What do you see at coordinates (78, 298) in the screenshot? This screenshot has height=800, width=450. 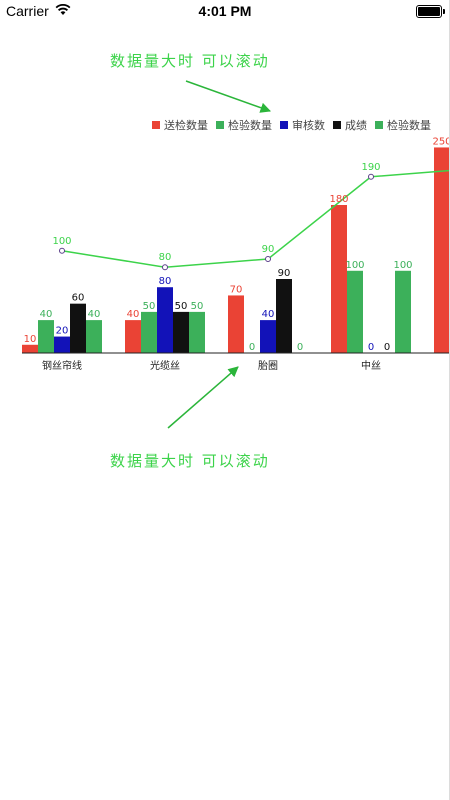 I see `bar-value-label: 60` at bounding box center [78, 298].